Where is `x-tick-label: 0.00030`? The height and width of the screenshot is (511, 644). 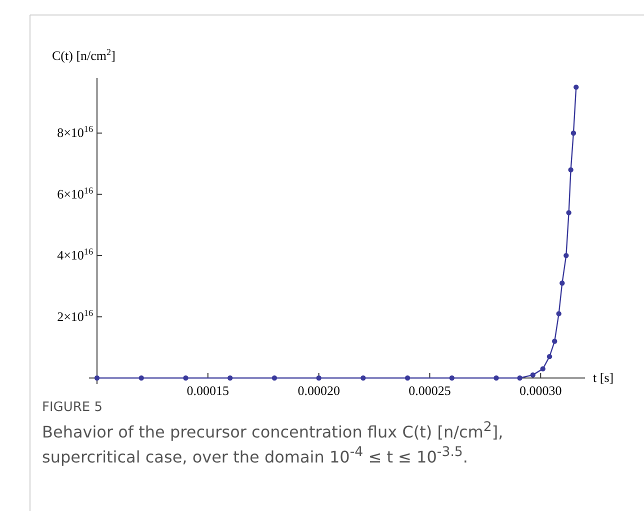 x-tick-label: 0.00030 is located at coordinates (541, 390).